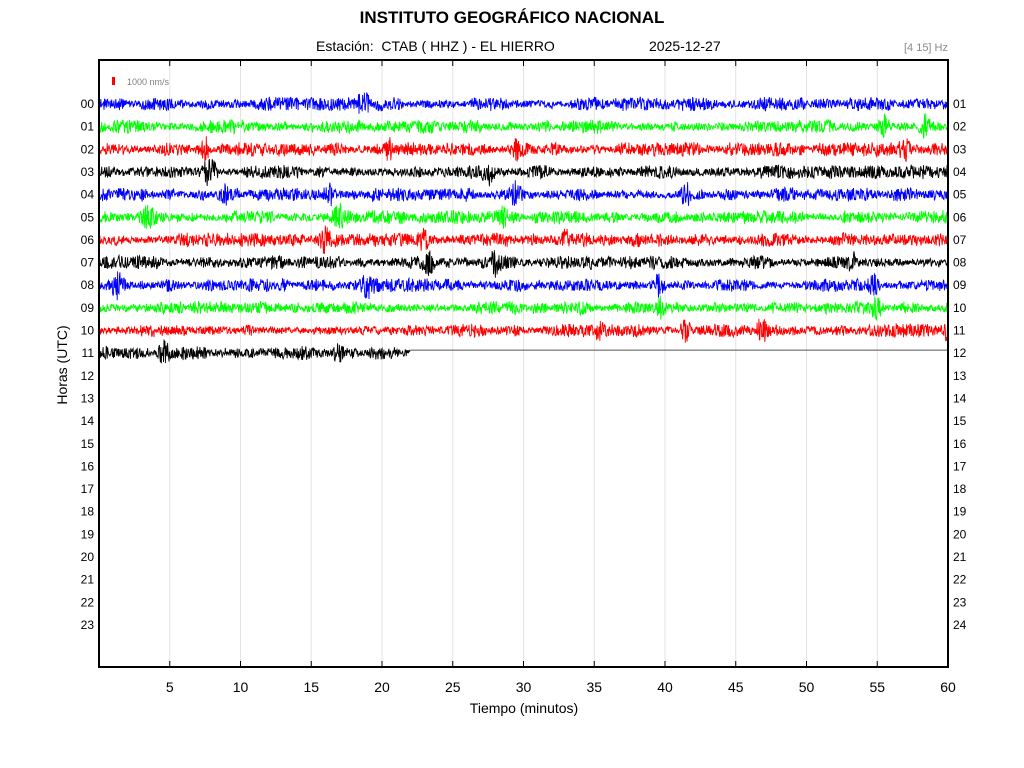 This screenshot has width=1024, height=768. What do you see at coordinates (960, 172) in the screenshot?
I see `hour-label-right: 04` at bounding box center [960, 172].